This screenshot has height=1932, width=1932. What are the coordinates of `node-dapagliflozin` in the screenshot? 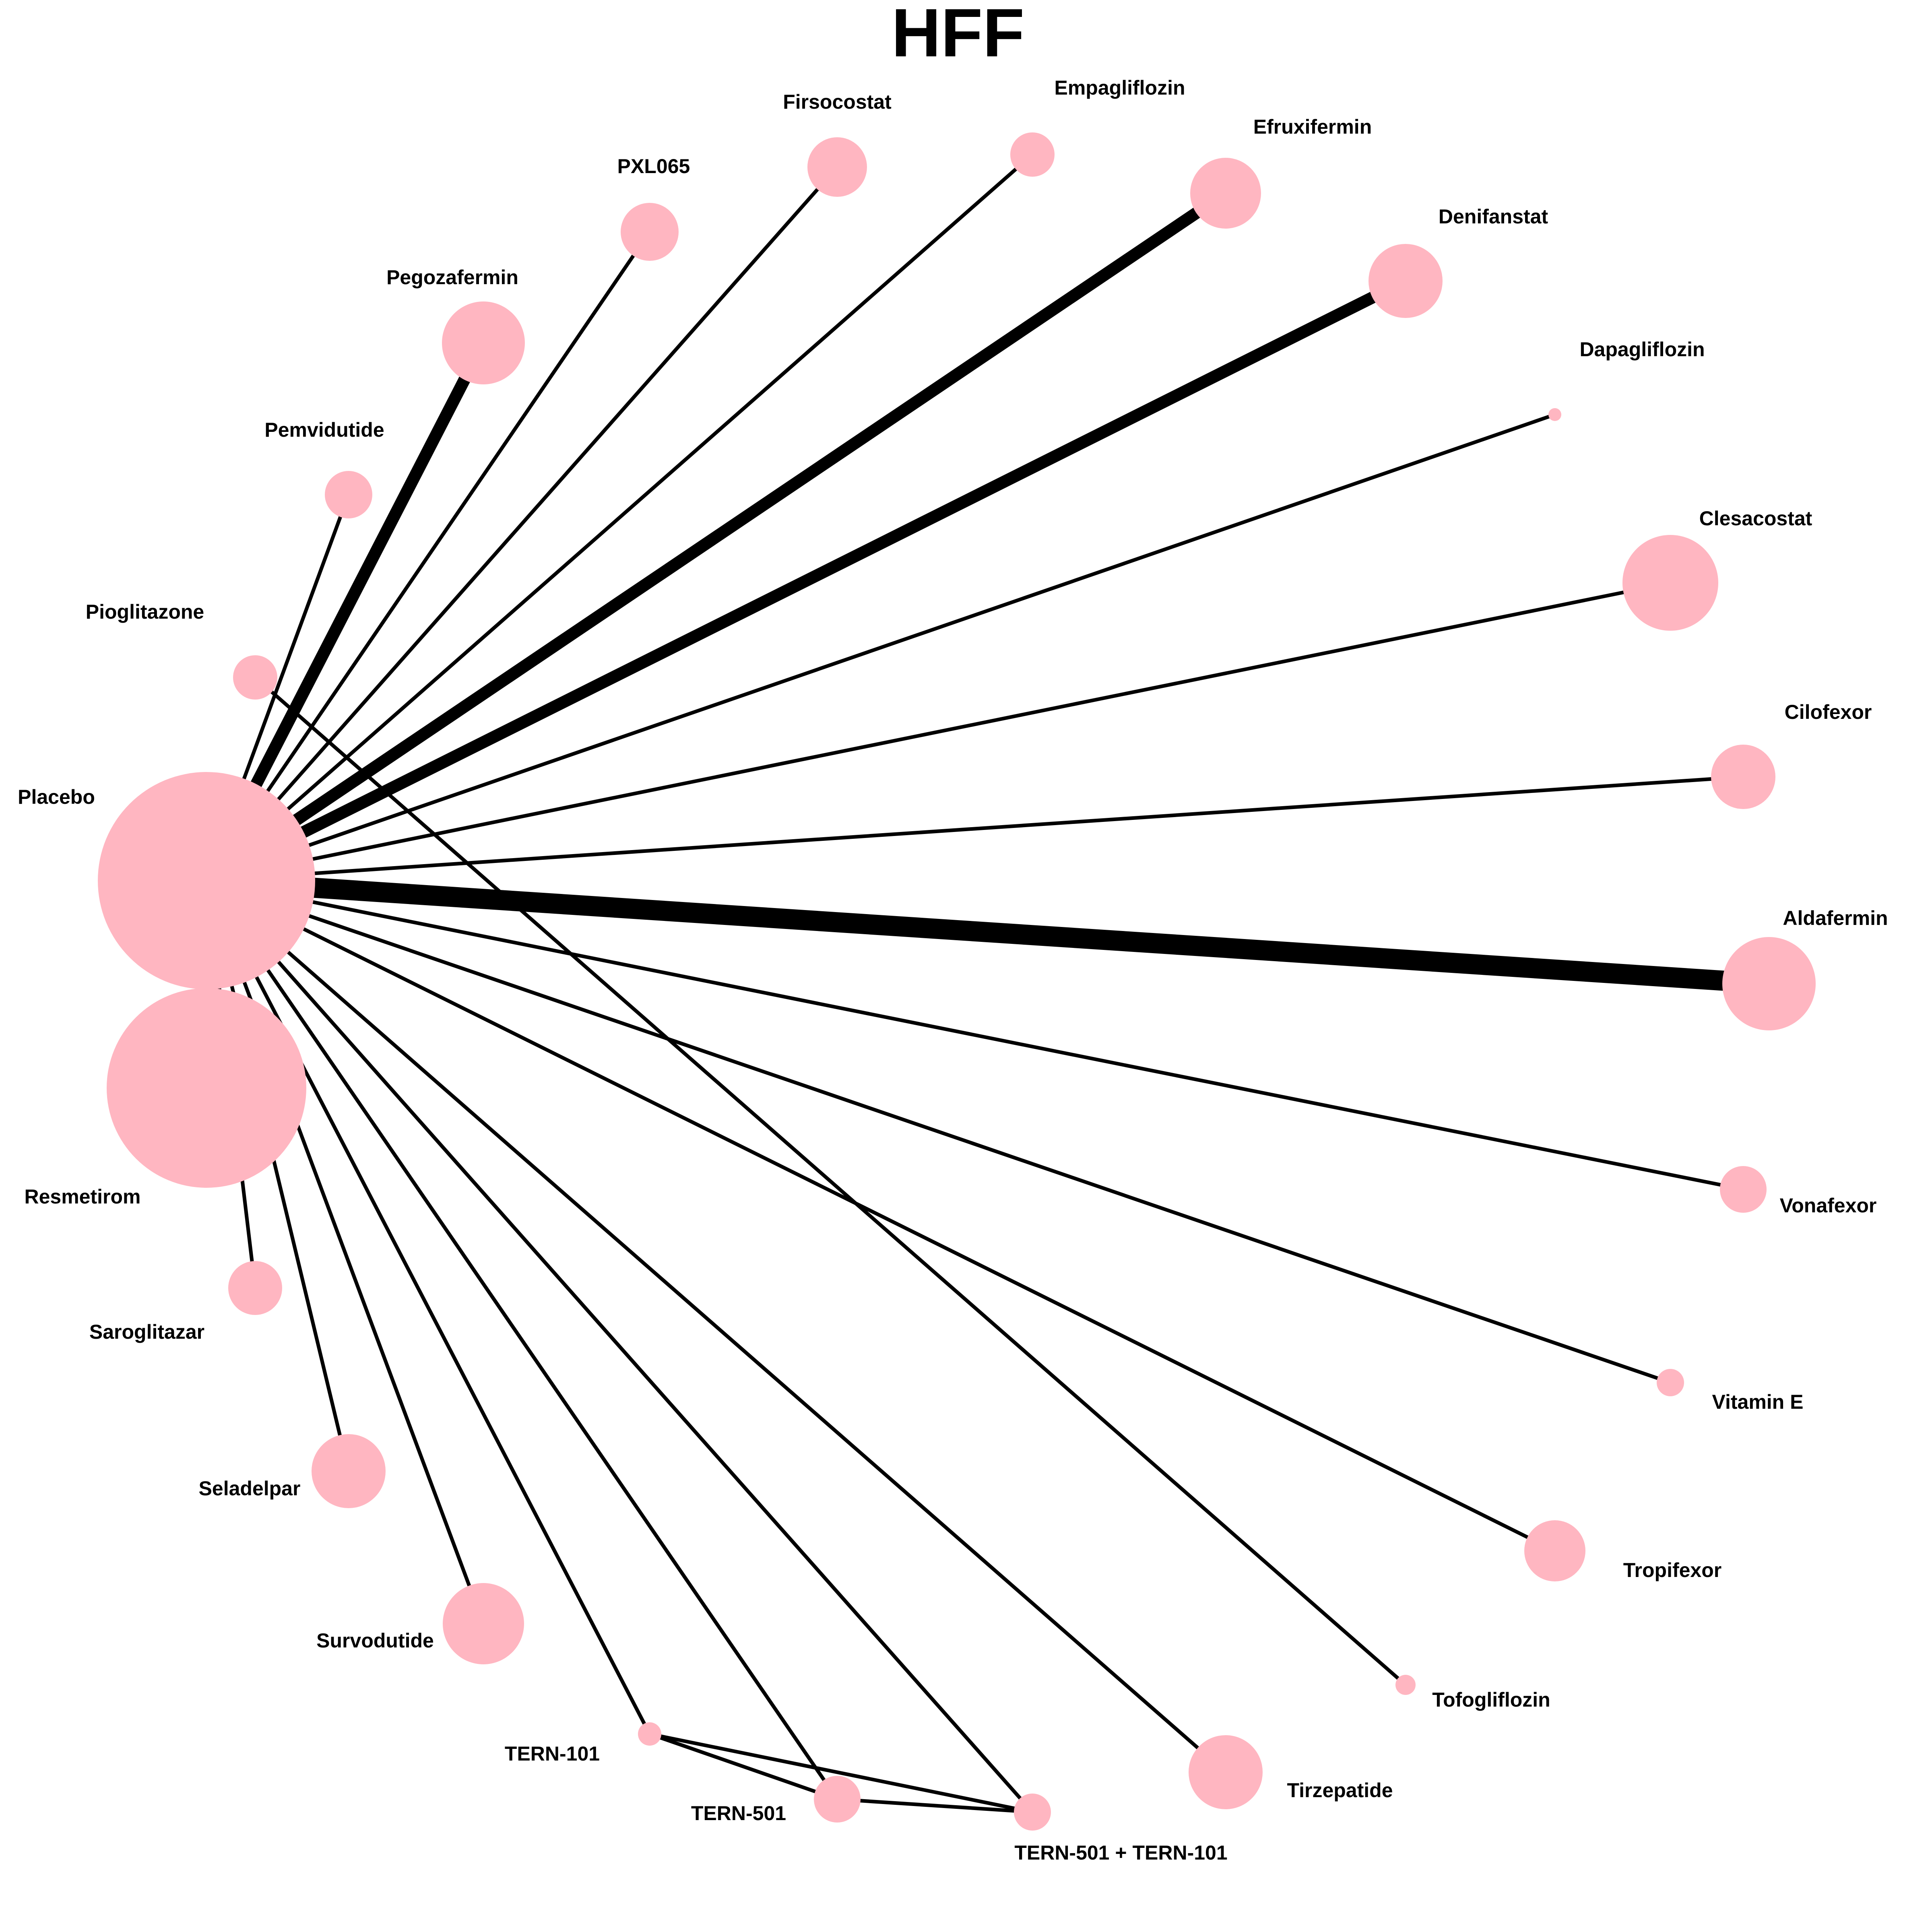 It's located at (1554, 414).